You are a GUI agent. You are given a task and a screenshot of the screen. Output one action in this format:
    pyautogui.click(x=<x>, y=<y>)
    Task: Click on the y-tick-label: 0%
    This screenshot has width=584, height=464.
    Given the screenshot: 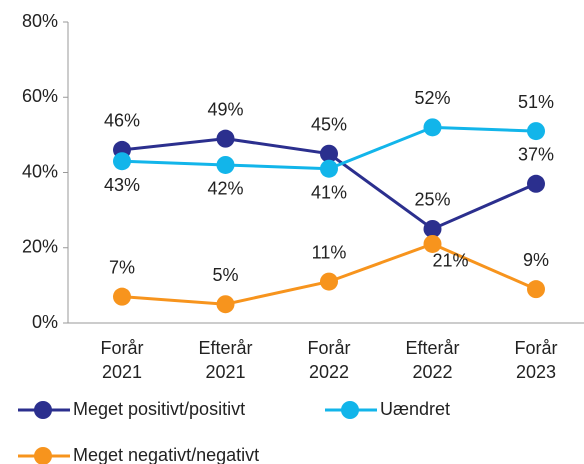 What is the action you would take?
    pyautogui.click(x=45, y=322)
    